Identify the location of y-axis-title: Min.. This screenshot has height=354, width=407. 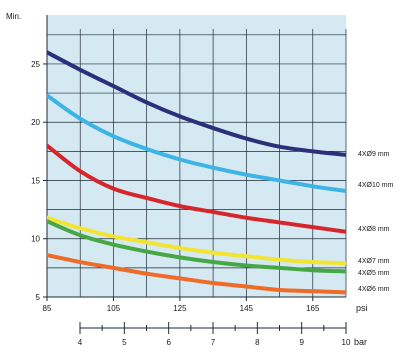
(13, 16).